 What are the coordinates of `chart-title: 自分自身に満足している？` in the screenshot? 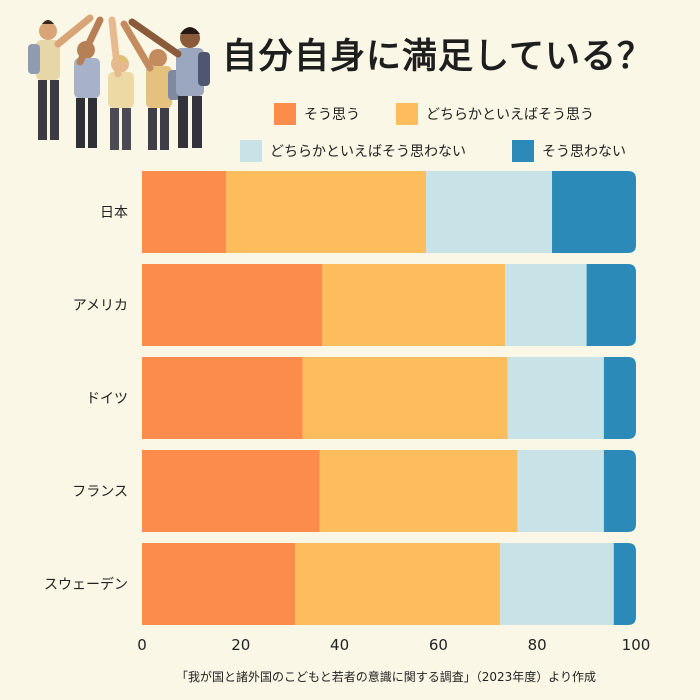 It's located at (437, 57).